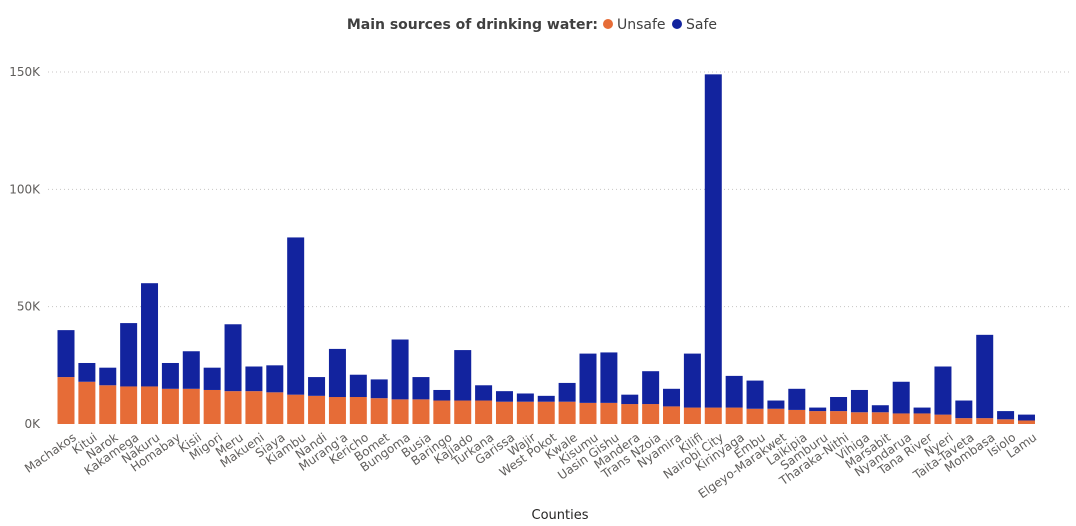  Describe the element at coordinates (641, 25) in the screenshot. I see `legend-label-unsafe: Unsafe` at that location.